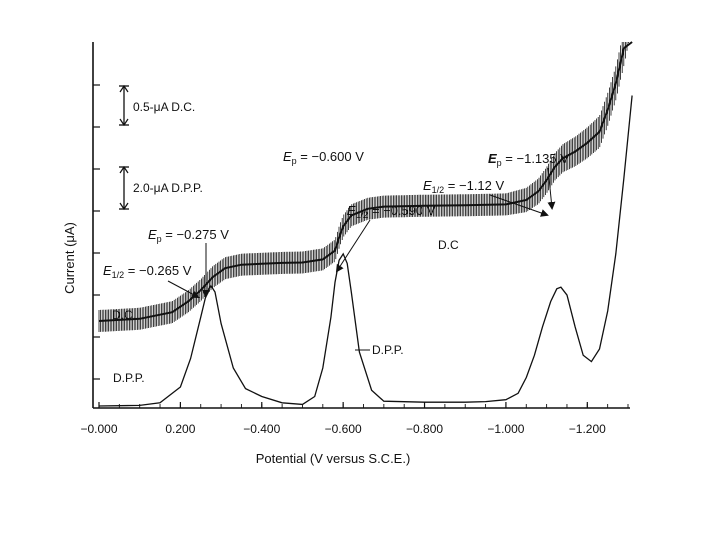  What do you see at coordinates (448, 245) in the screenshot?
I see `curve-label-dc-right: D.C` at bounding box center [448, 245].